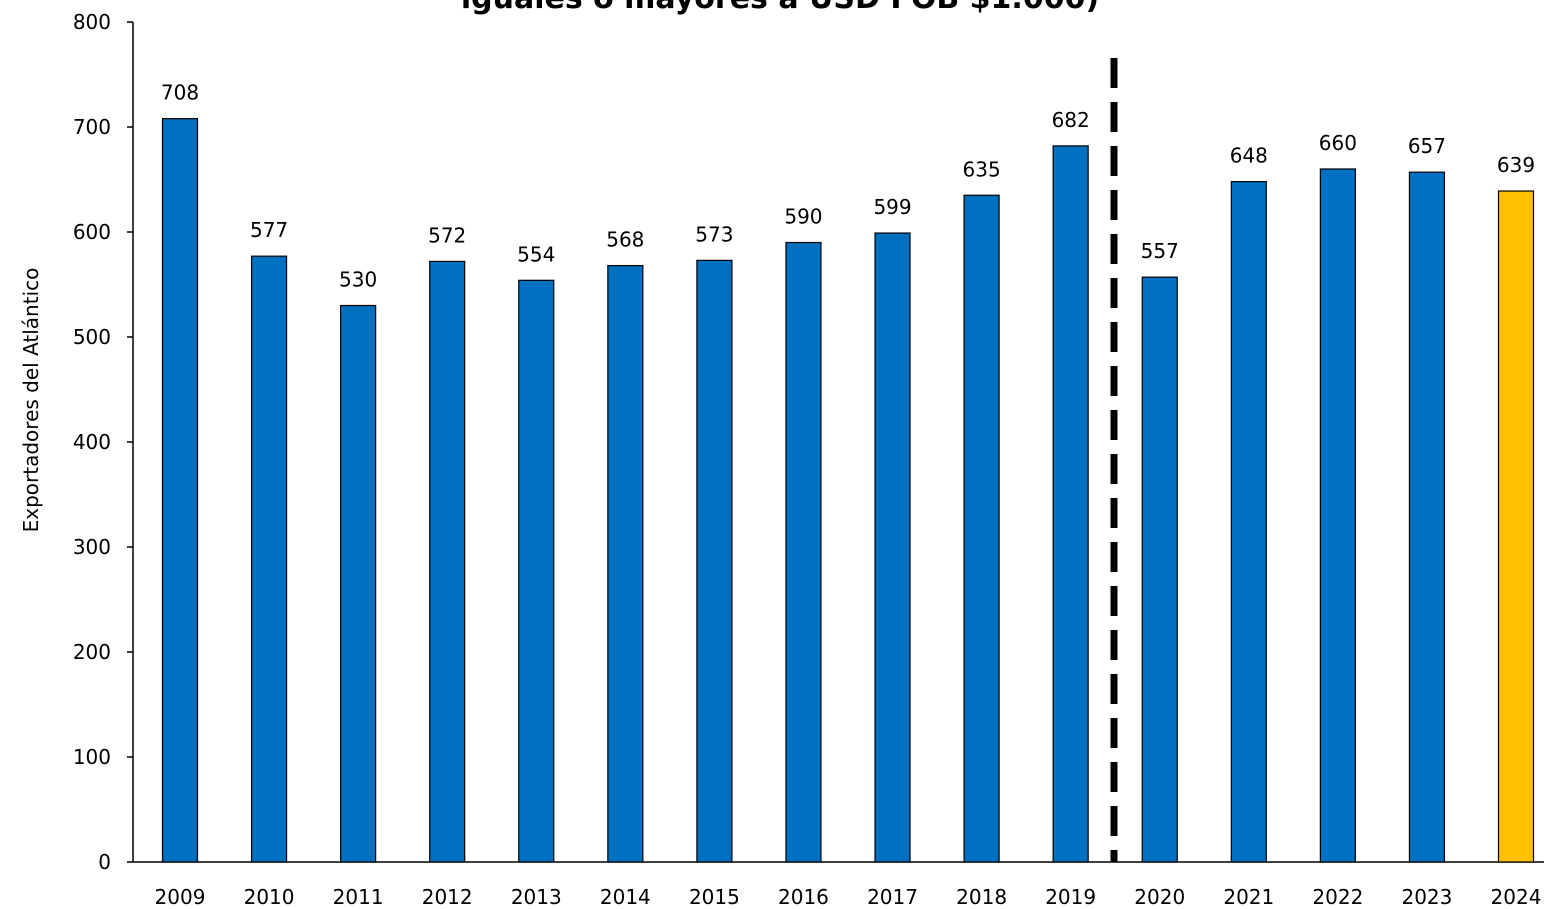 The height and width of the screenshot is (909, 1544). What do you see at coordinates (1248, 897) in the screenshot?
I see `x-tick-label: 2021` at bounding box center [1248, 897].